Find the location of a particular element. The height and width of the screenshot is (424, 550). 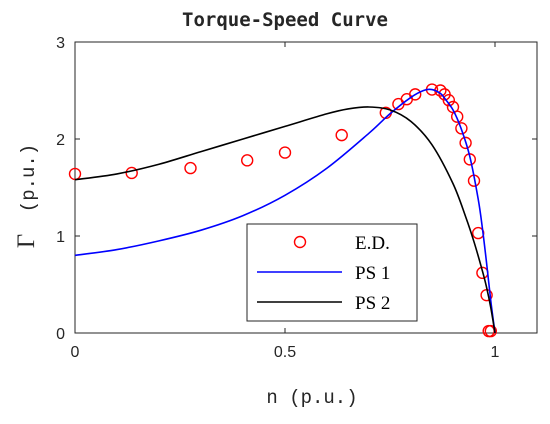

x-axis-label: n (p.u.) is located at coordinates (311, 398).